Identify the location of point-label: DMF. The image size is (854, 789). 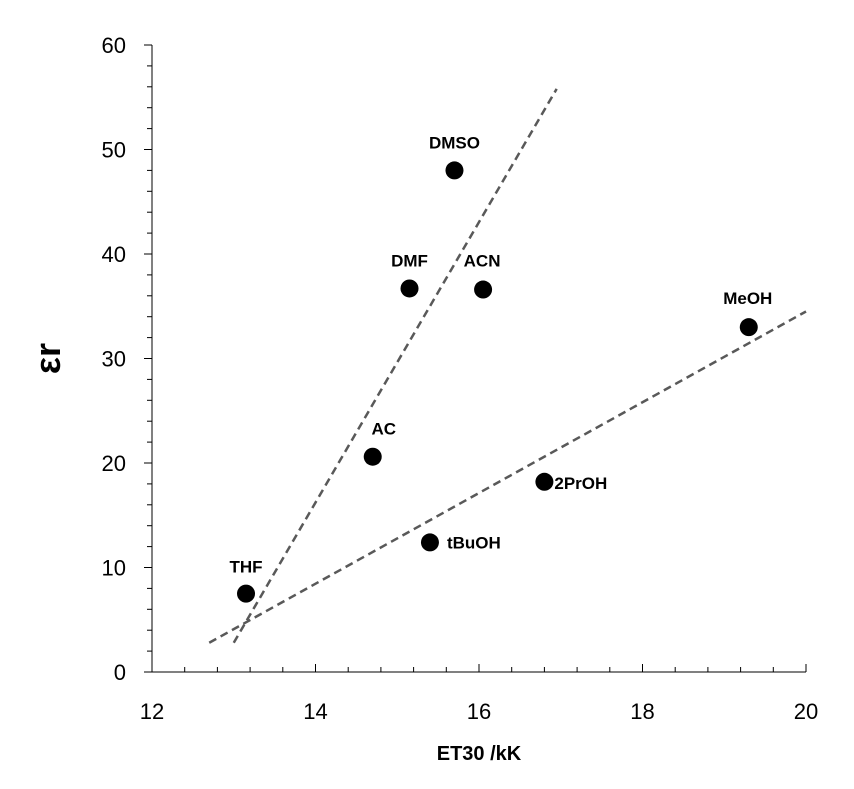
(409, 260).